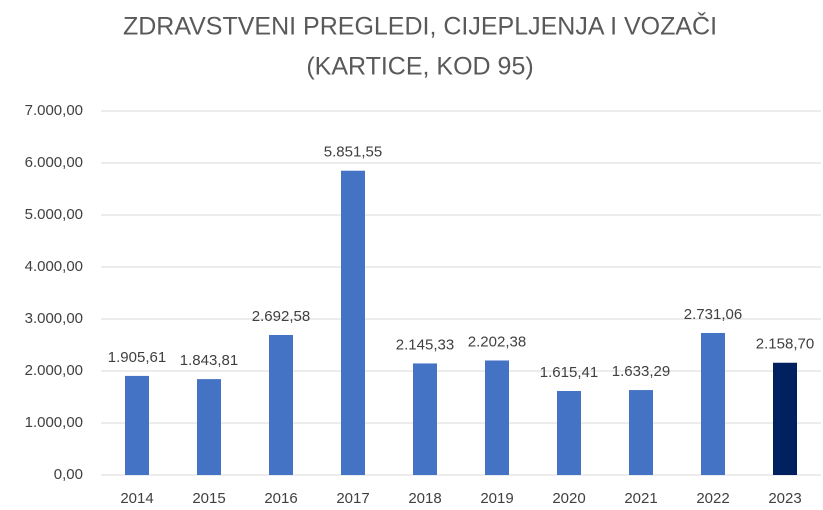 The width and height of the screenshot is (823, 510). What do you see at coordinates (54, 422) in the screenshot?
I see `y-tick-label: 1.000,00` at bounding box center [54, 422].